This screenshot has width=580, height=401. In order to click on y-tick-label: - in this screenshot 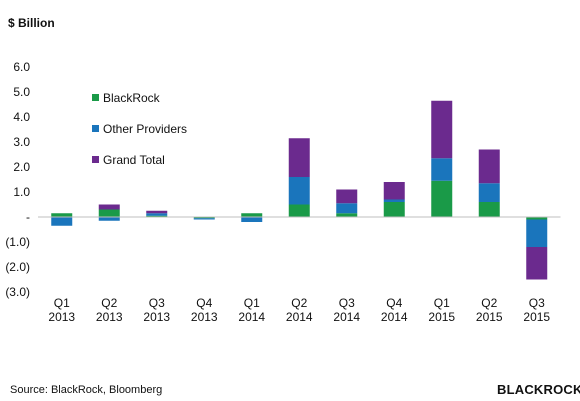, I will do `click(28, 217)`.